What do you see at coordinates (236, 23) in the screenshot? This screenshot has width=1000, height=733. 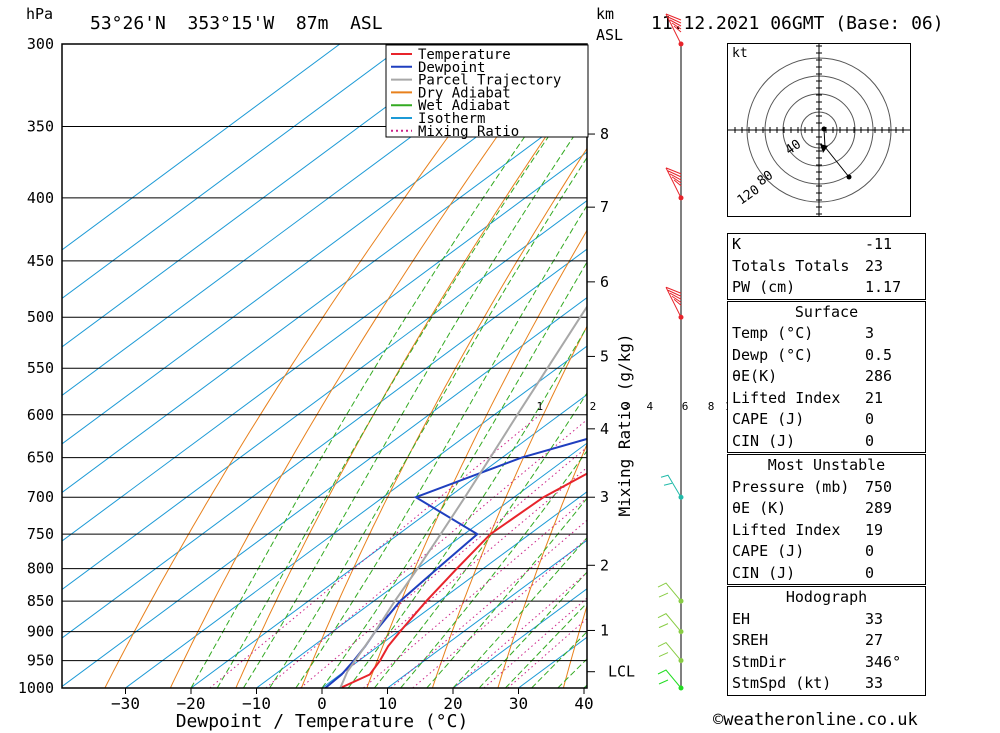 I see `location-title: 53°26'N 353°15'W 87m ASL` at bounding box center [236, 23].